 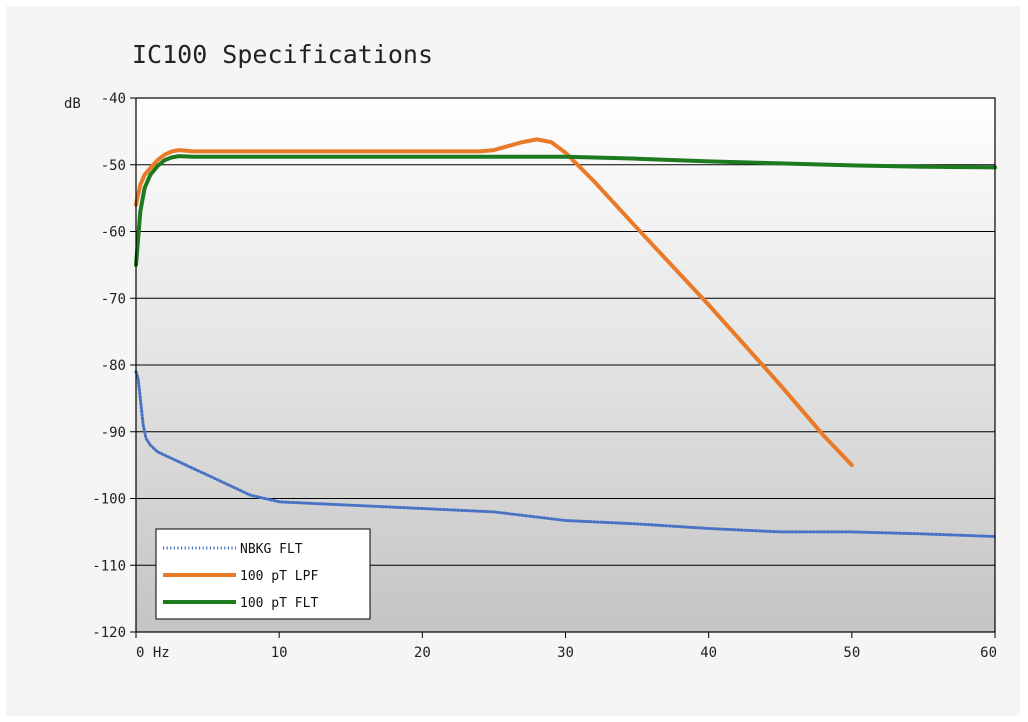 I want to click on x-tick-label: 0 Hz, so click(x=153, y=653).